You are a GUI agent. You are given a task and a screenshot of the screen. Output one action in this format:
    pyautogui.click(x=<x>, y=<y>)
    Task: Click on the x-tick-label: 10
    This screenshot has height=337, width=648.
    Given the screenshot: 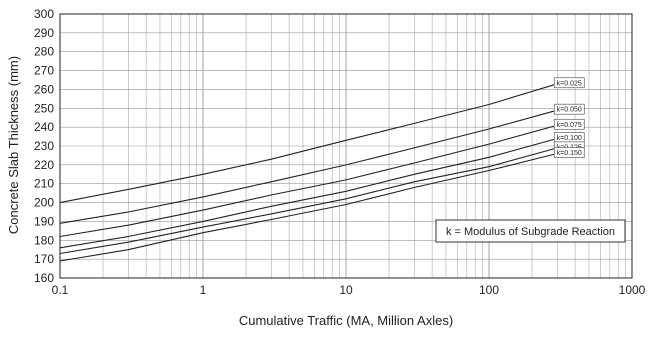 What is the action you would take?
    pyautogui.click(x=346, y=290)
    